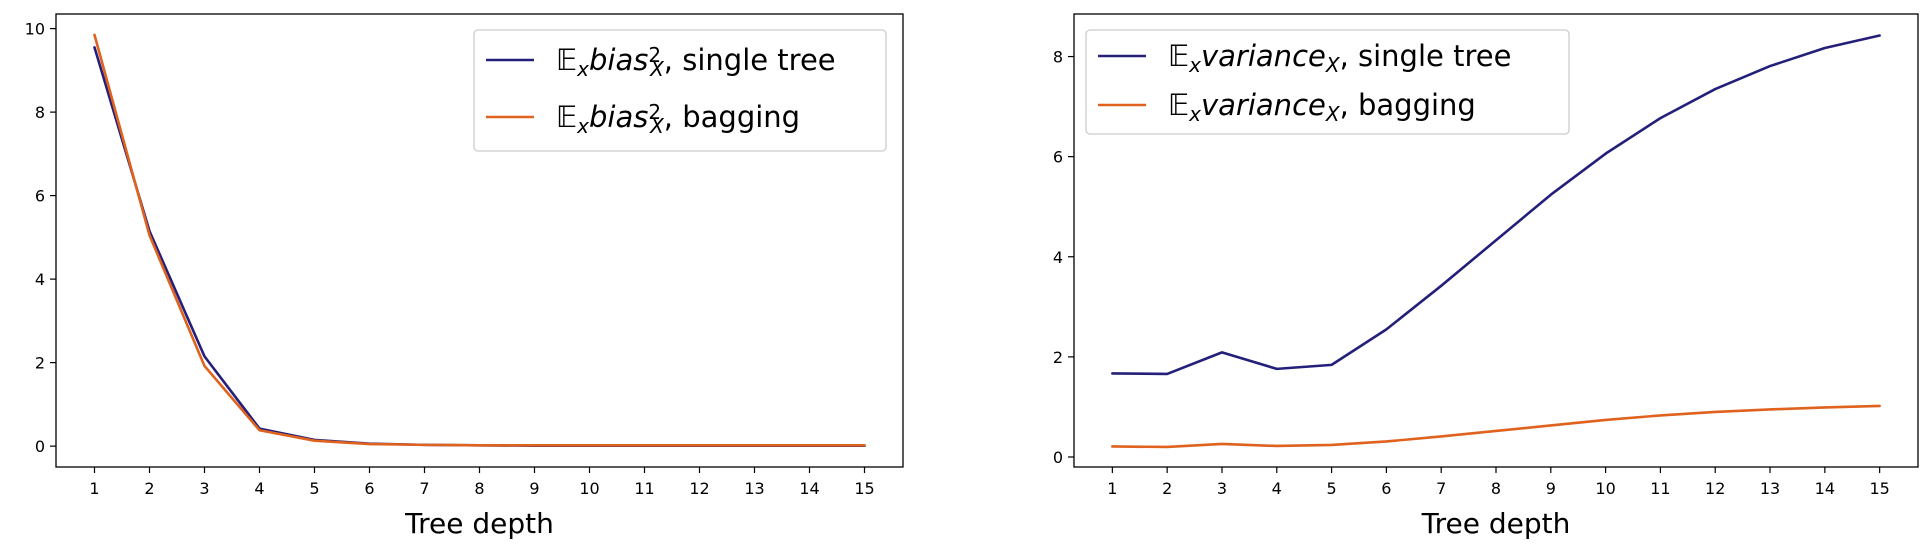 Image resolution: width=1931 pixels, height=554 pixels. What do you see at coordinates (1322, 107) in the screenshot?
I see `legend-label: 𝔼xvarianceX, bagging` at bounding box center [1322, 107].